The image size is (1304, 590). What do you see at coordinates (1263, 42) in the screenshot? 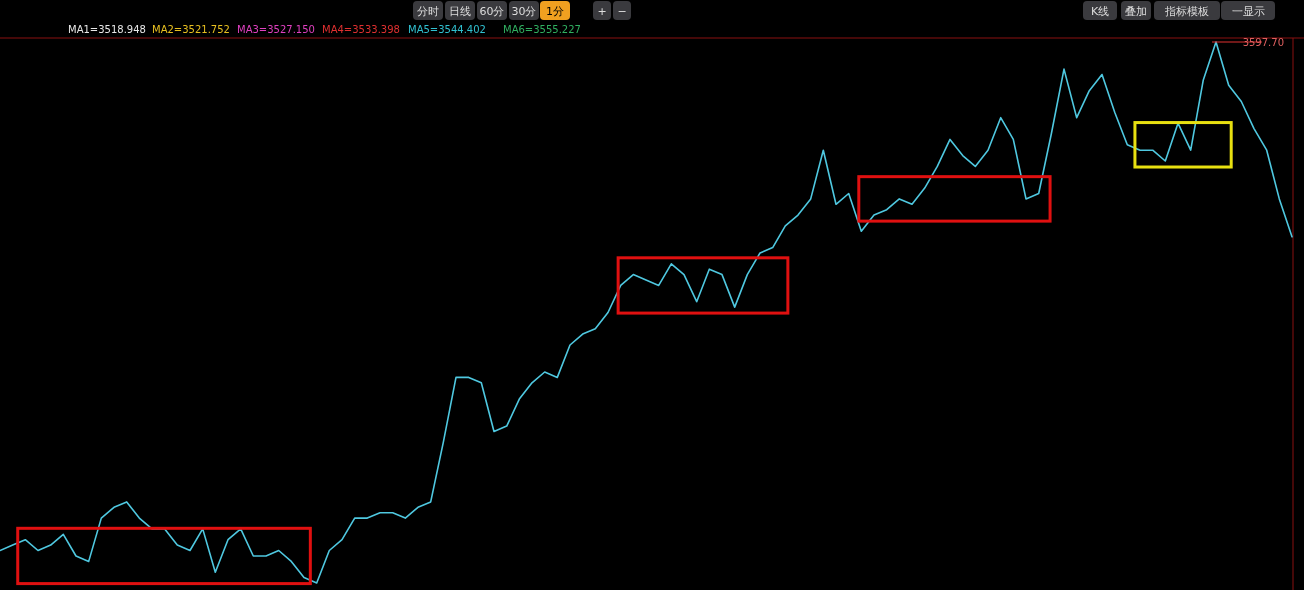
I see `annotation: 3597.70` at bounding box center [1263, 42].